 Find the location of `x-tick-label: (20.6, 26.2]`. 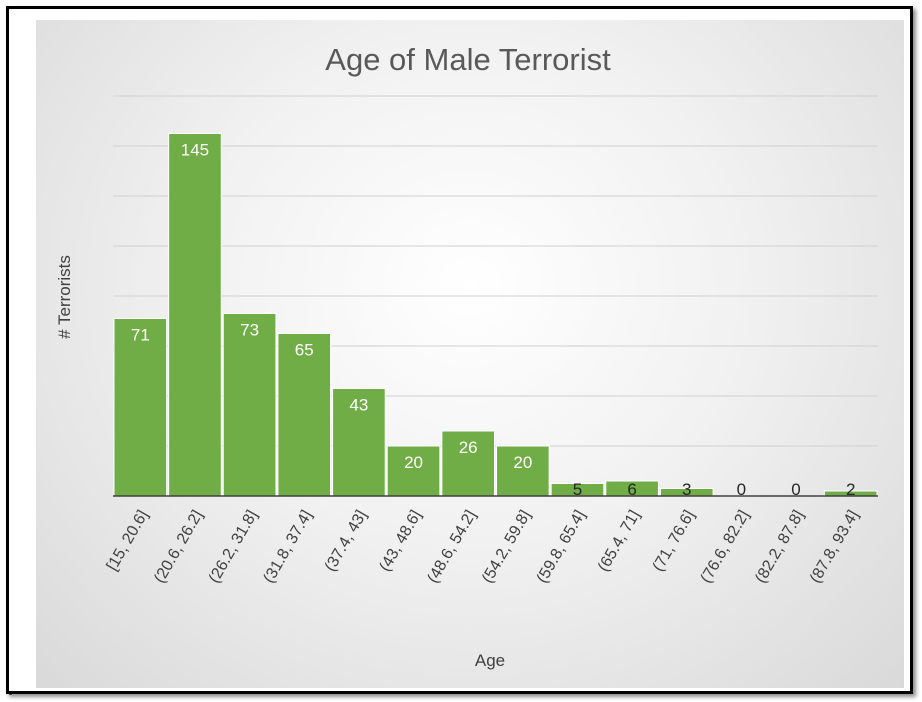

x-tick-label: (20.6, 26.2] is located at coordinates (178, 547).